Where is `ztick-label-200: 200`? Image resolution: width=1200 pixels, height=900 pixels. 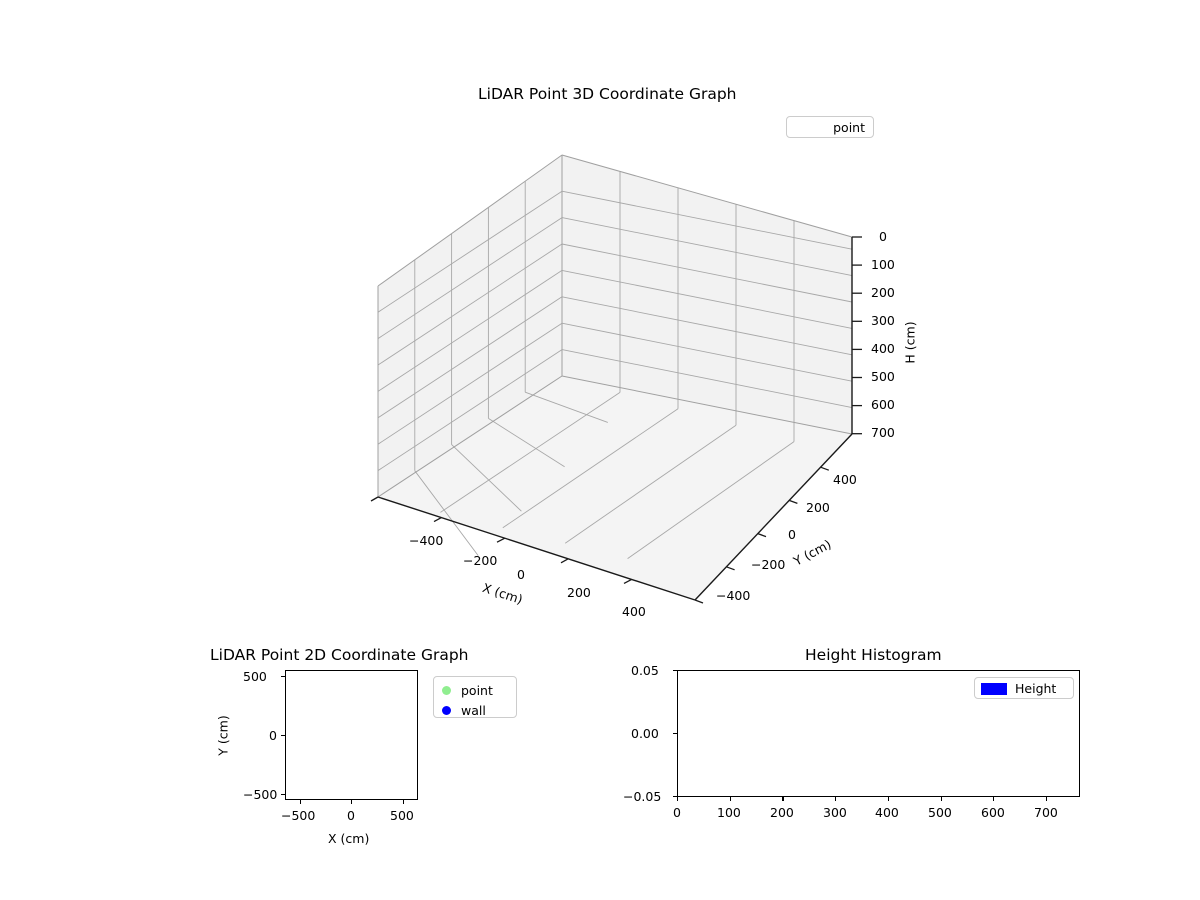
ztick-label-200: 200 is located at coordinates (883, 292).